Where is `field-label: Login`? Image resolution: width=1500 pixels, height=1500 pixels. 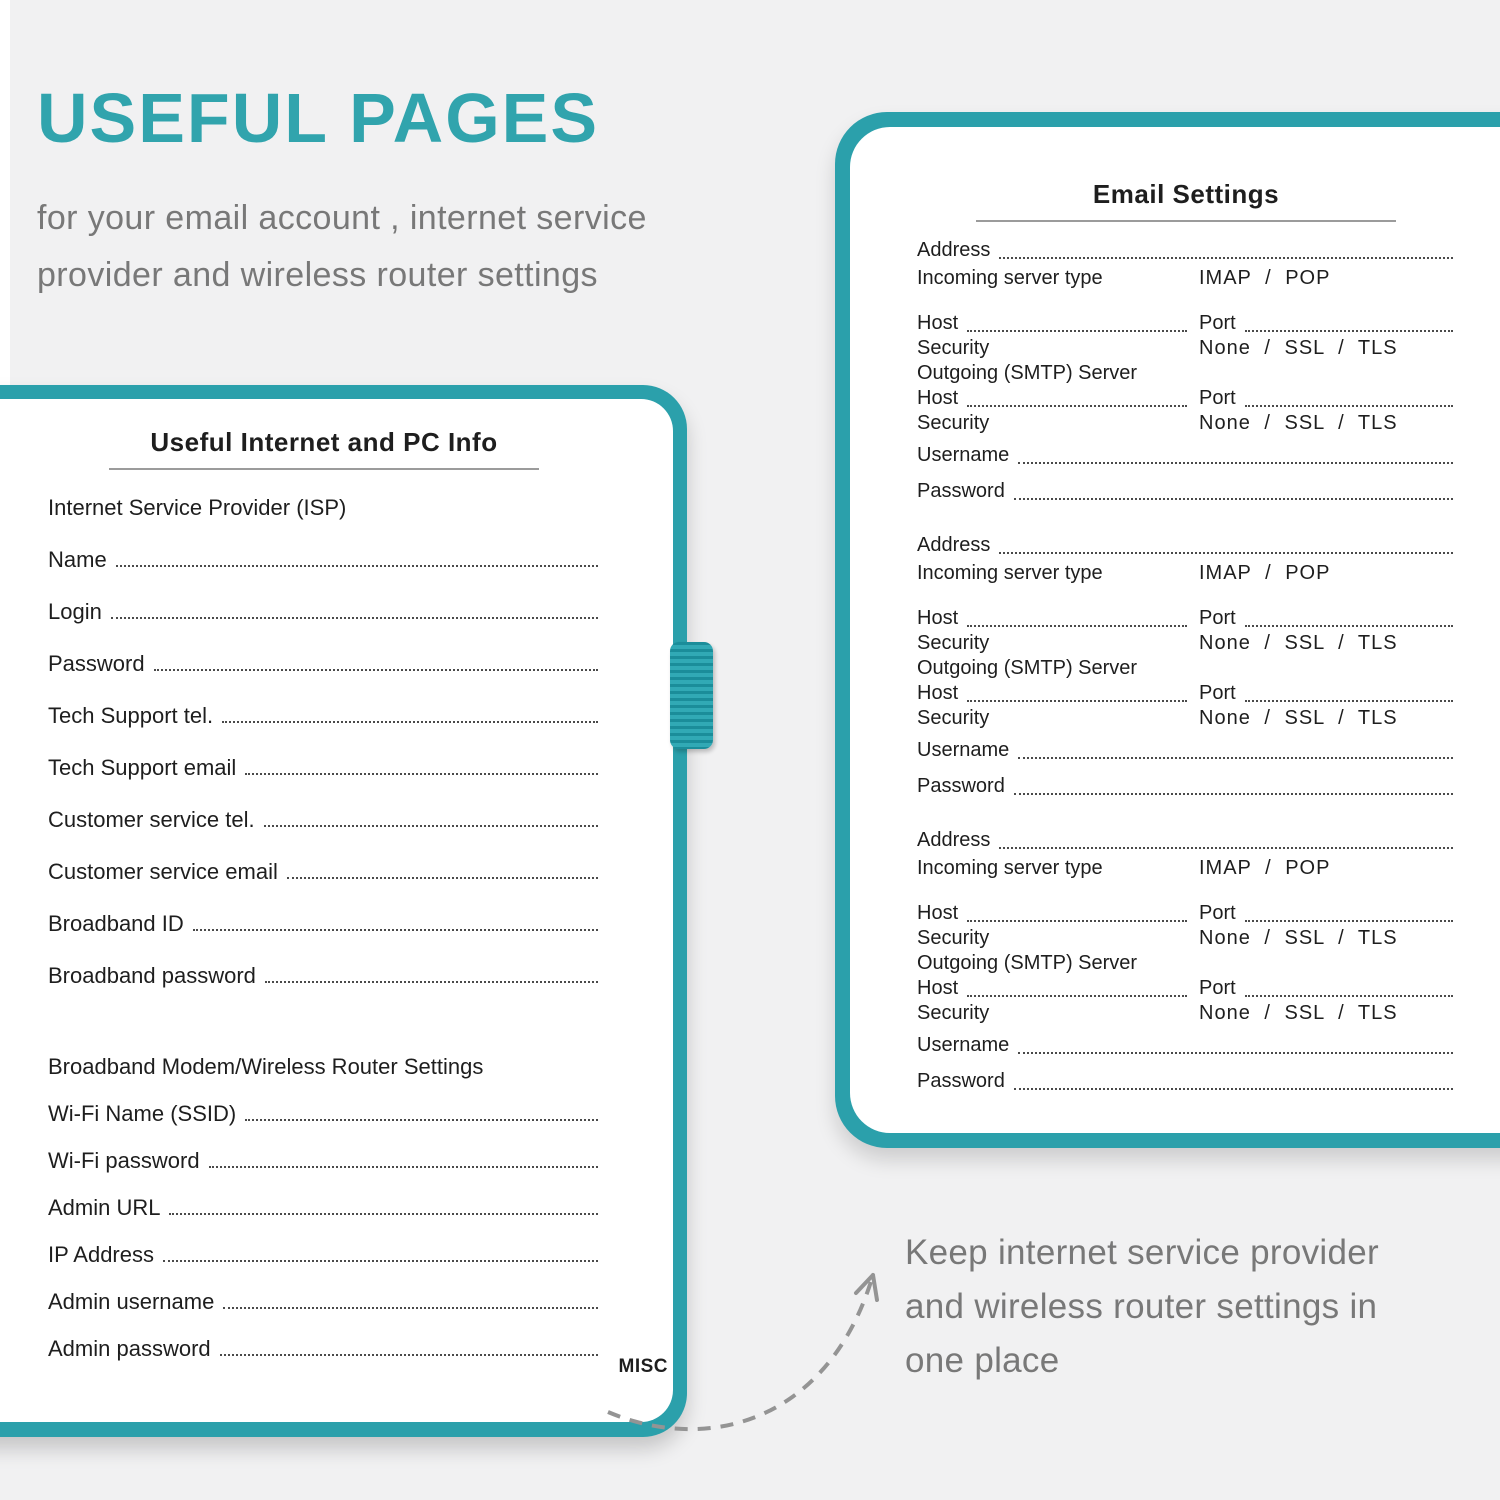 field-label: Login is located at coordinates (75, 611).